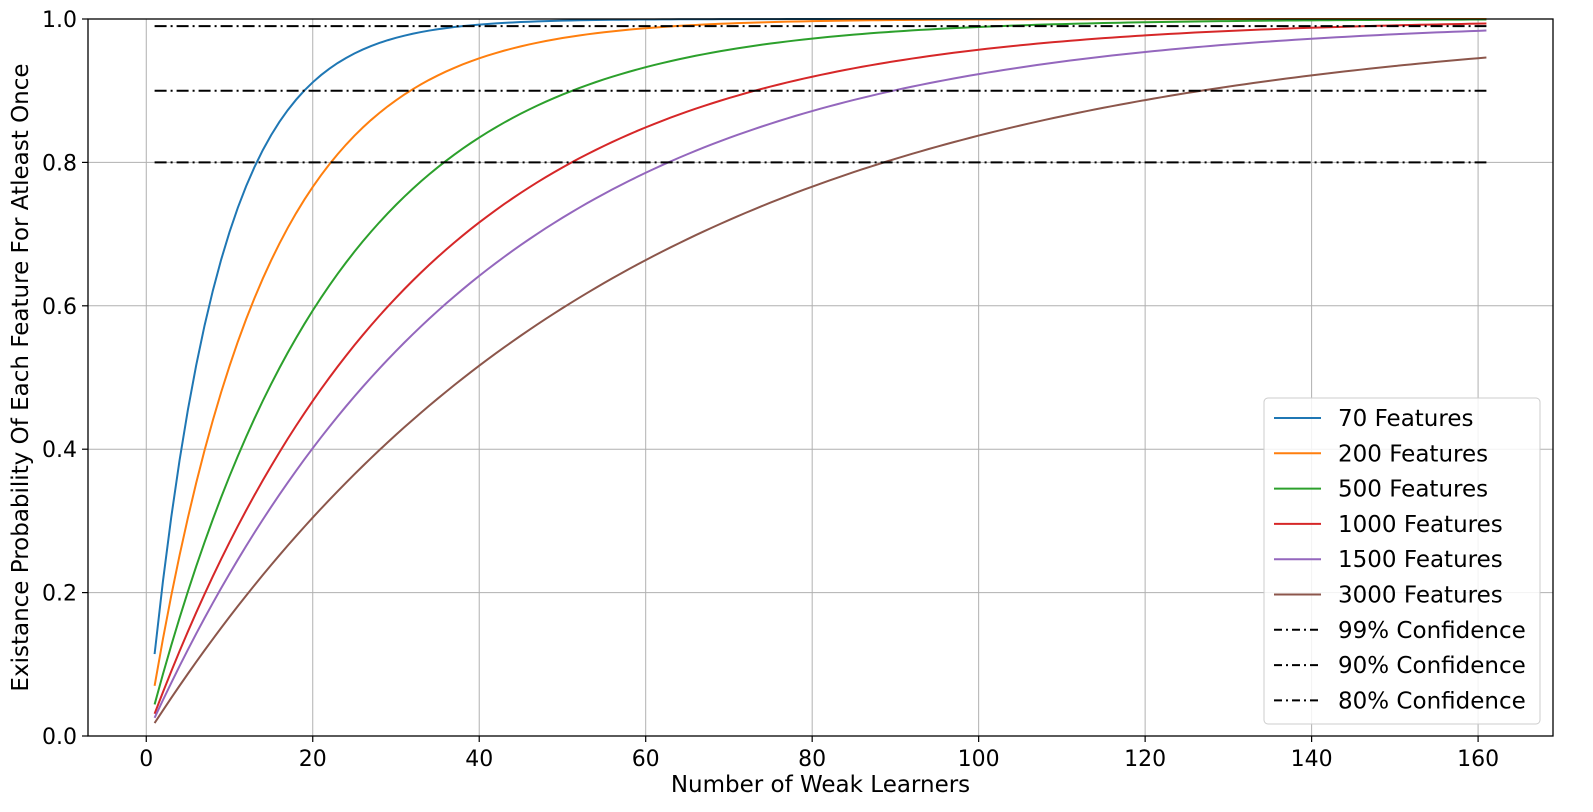 The height and width of the screenshot is (812, 1593). What do you see at coordinates (1413, 454) in the screenshot?
I see `legend-label: 200 Features` at bounding box center [1413, 454].